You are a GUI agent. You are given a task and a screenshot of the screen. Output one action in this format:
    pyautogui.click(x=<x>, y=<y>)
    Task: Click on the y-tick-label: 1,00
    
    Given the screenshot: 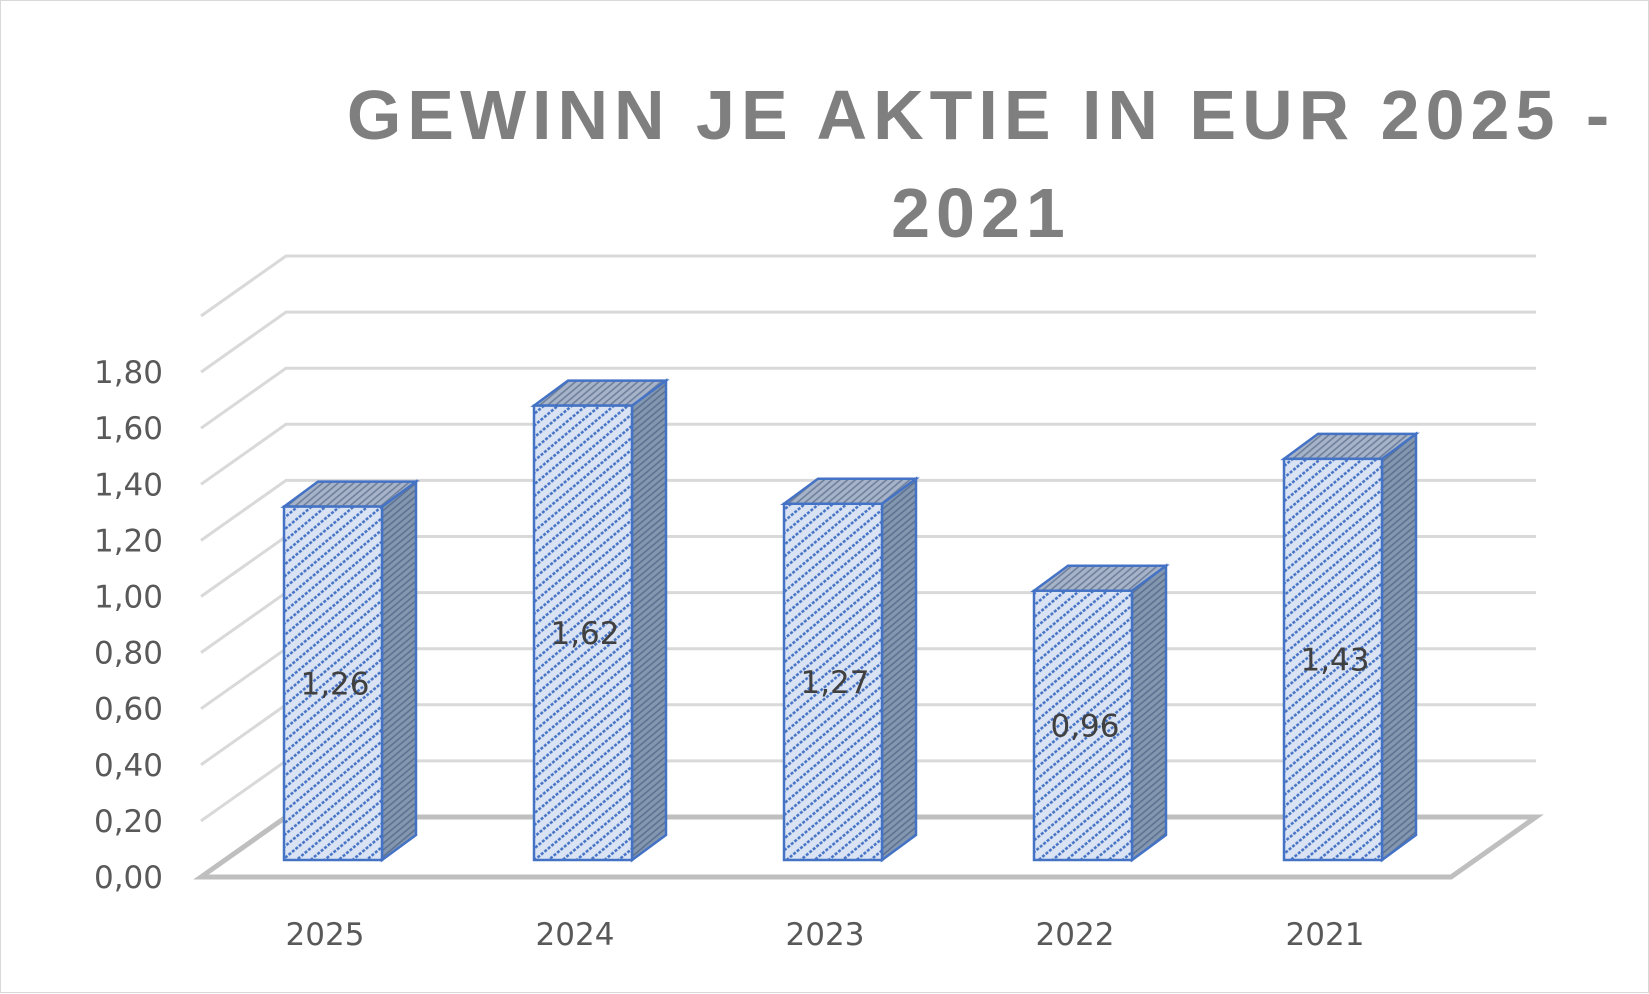 What is the action you would take?
    pyautogui.click(x=128, y=598)
    